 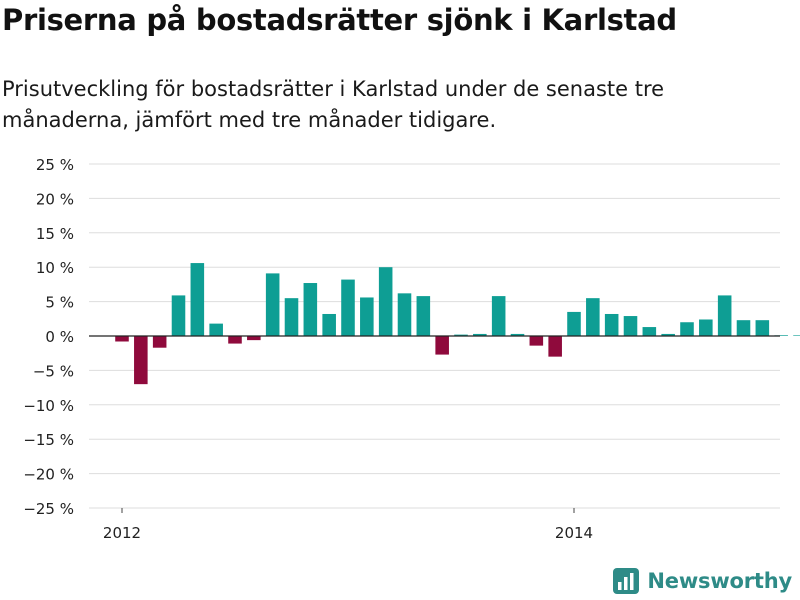 What do you see at coordinates (719, 581) in the screenshot?
I see `brand-name: Newsworthy` at bounding box center [719, 581].